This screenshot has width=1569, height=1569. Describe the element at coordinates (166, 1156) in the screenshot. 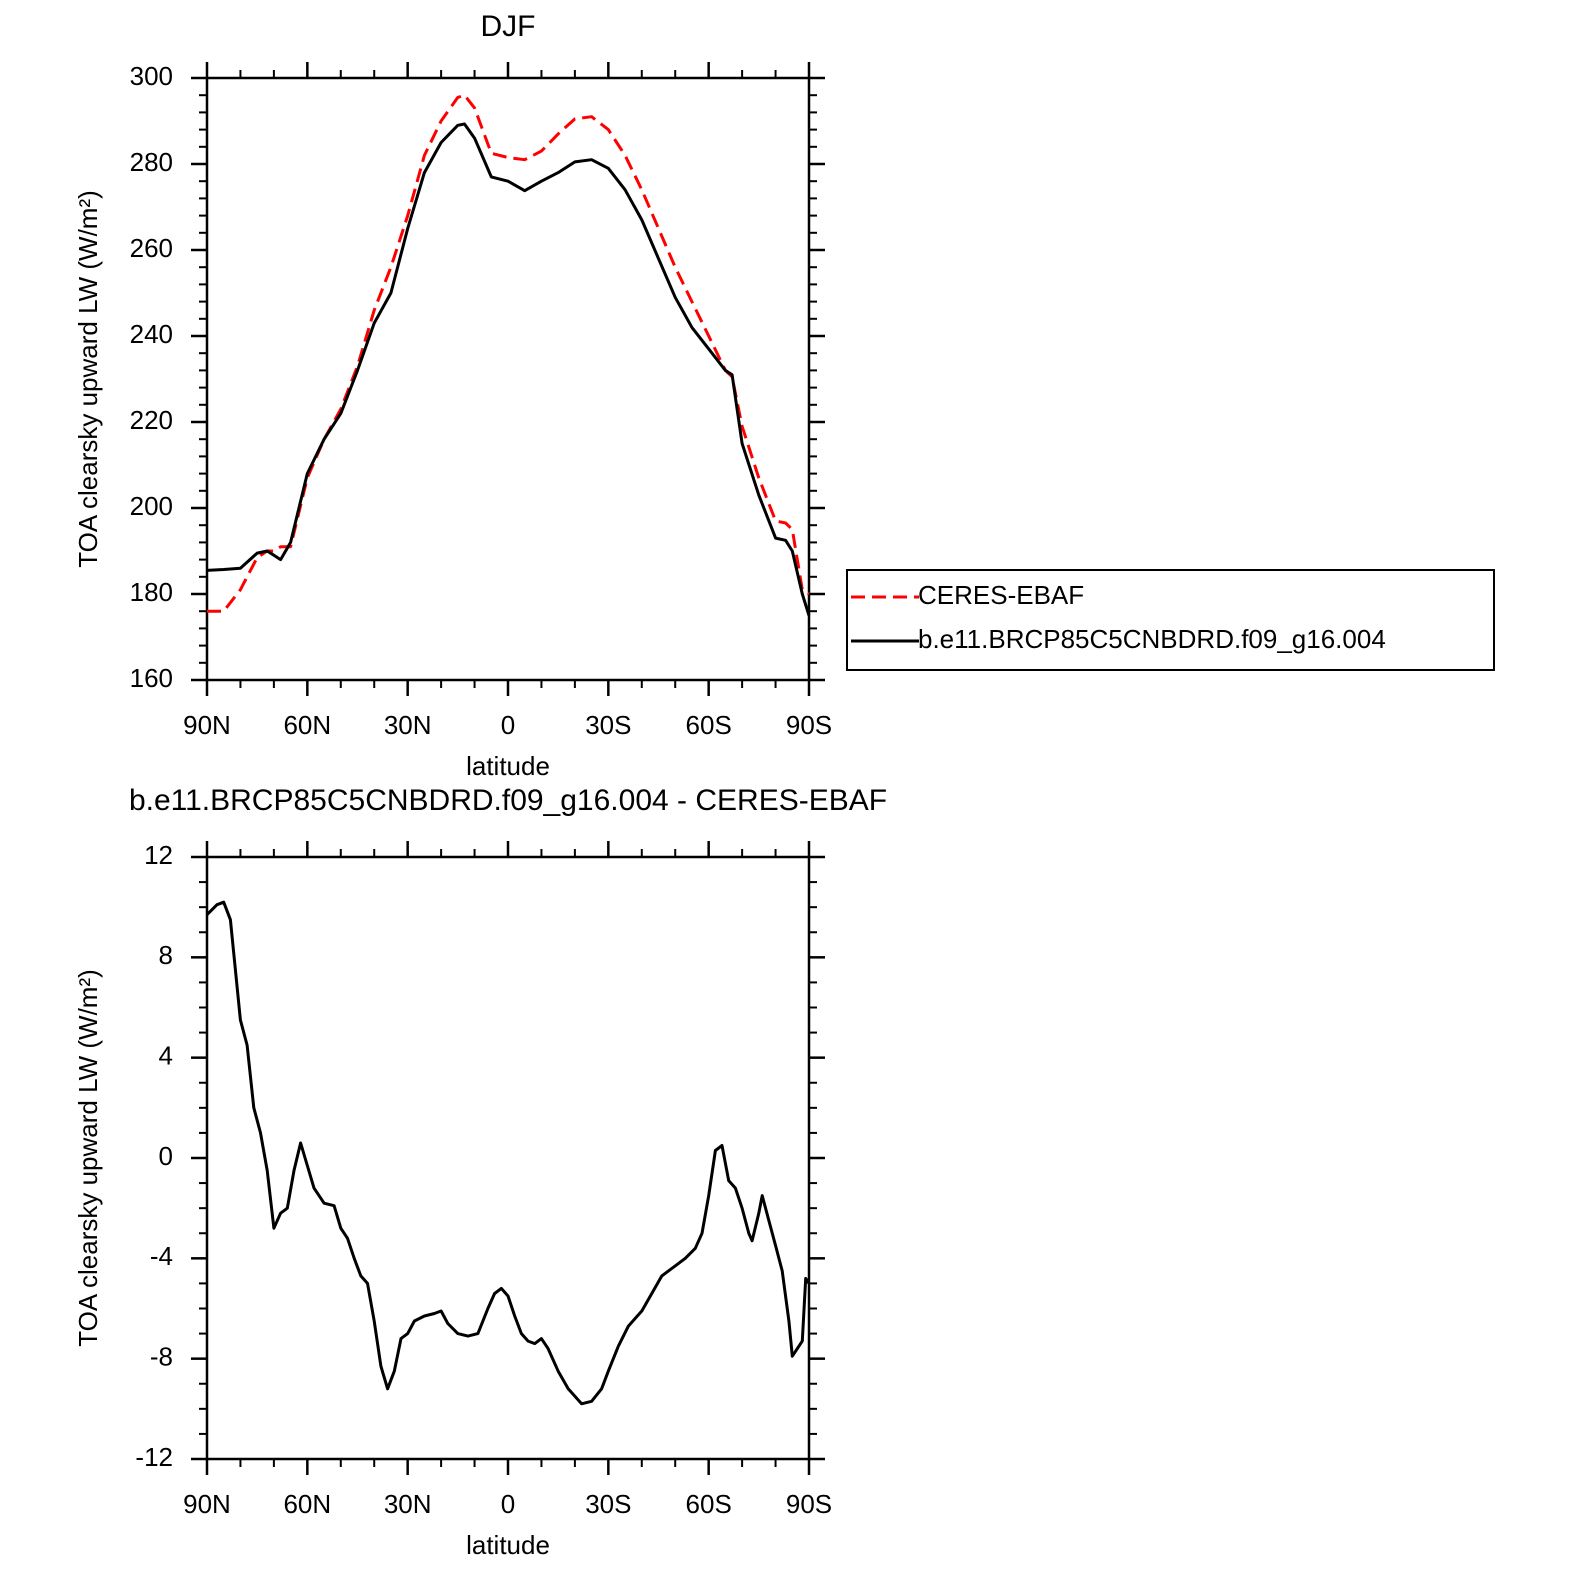

I see `y-tick-label: 0` at that location.